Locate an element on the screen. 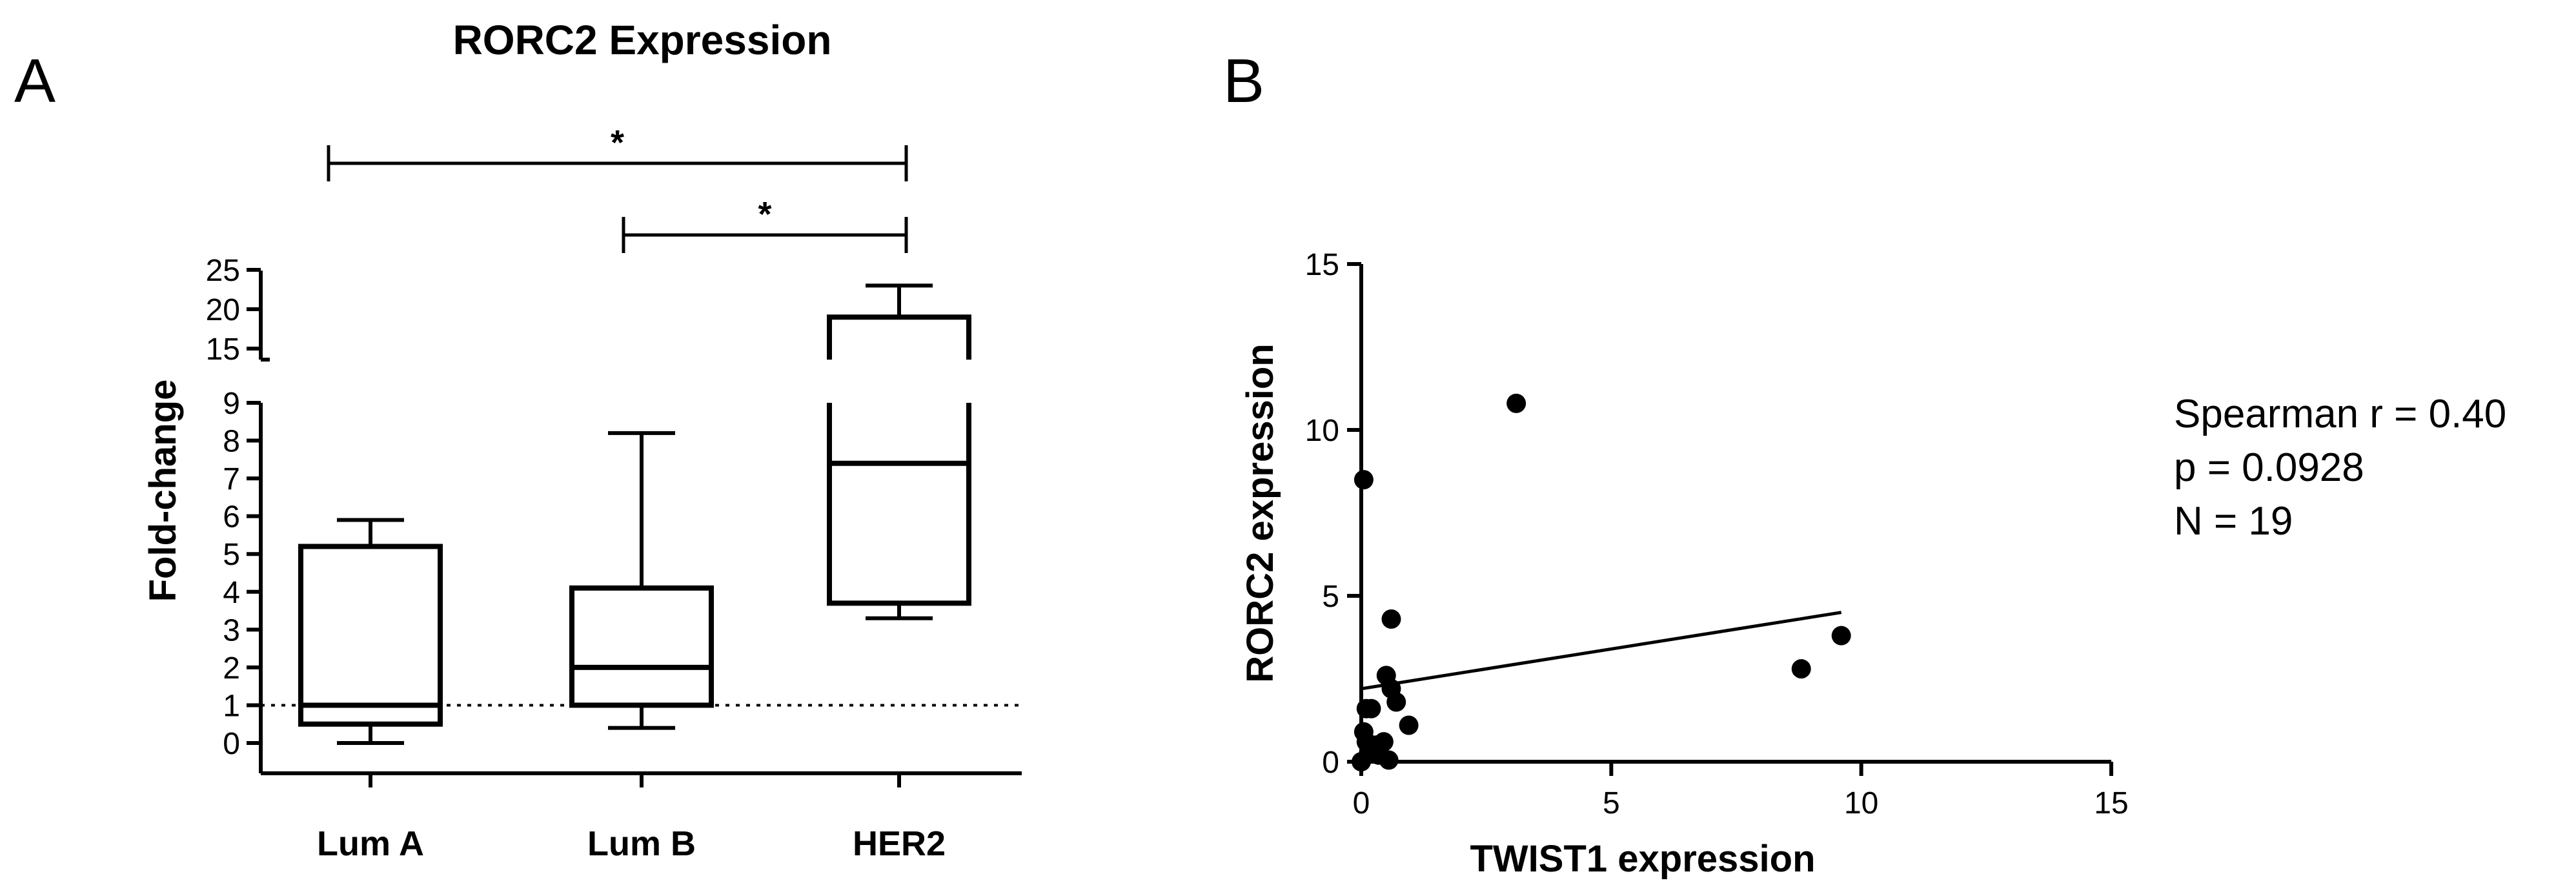  stat-n: N = 19 is located at coordinates (2233, 521).